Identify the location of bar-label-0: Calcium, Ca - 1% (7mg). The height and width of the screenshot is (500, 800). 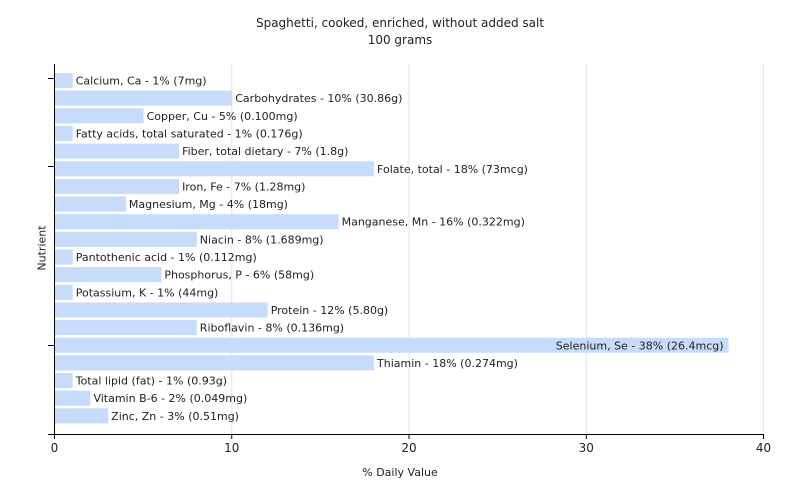
(141, 81).